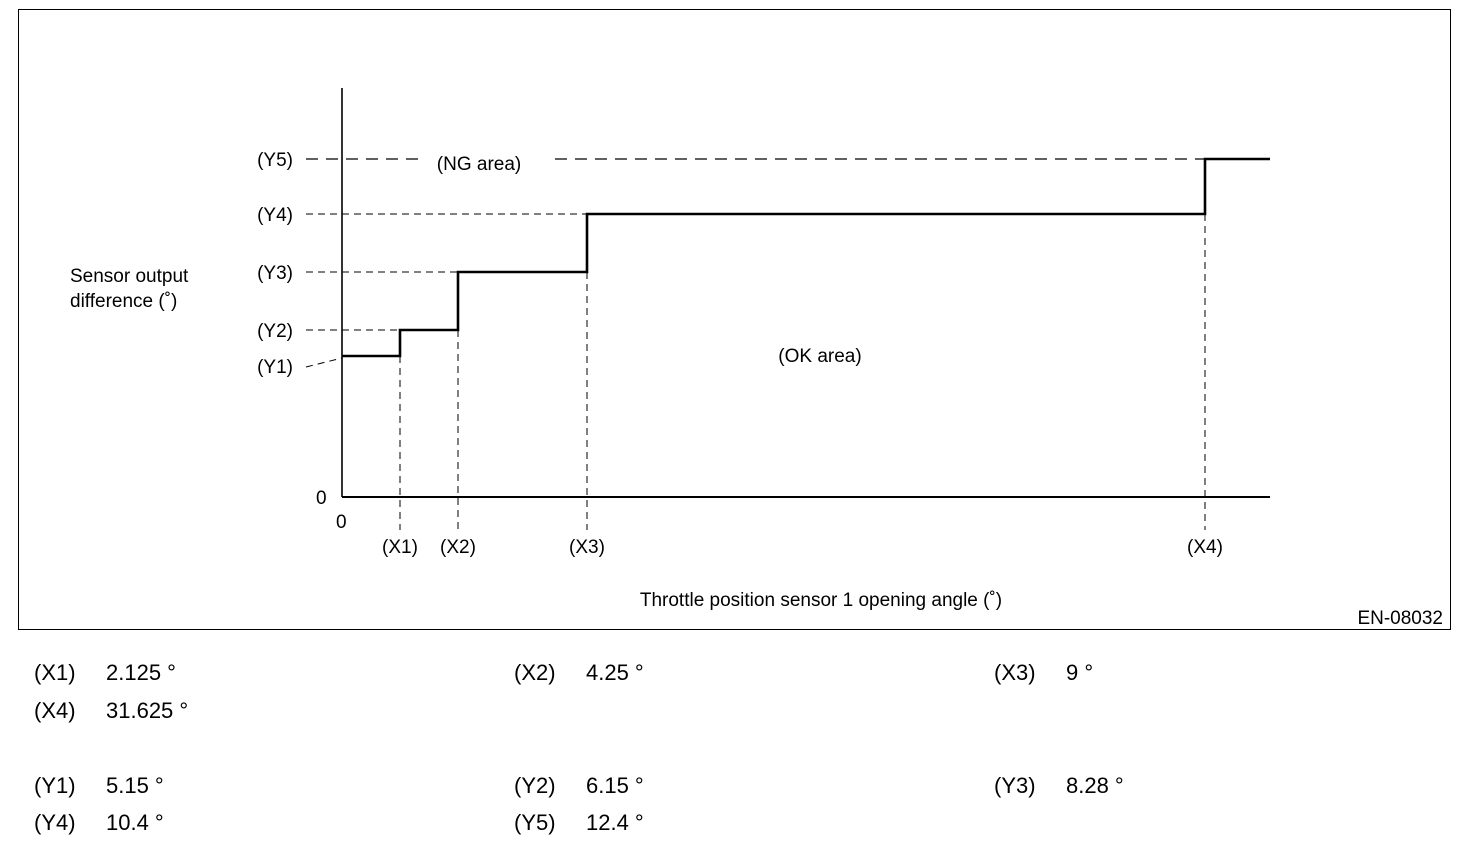 This screenshot has width=1472, height=852. I want to click on legend-value: 2.125 °, so click(141, 672).